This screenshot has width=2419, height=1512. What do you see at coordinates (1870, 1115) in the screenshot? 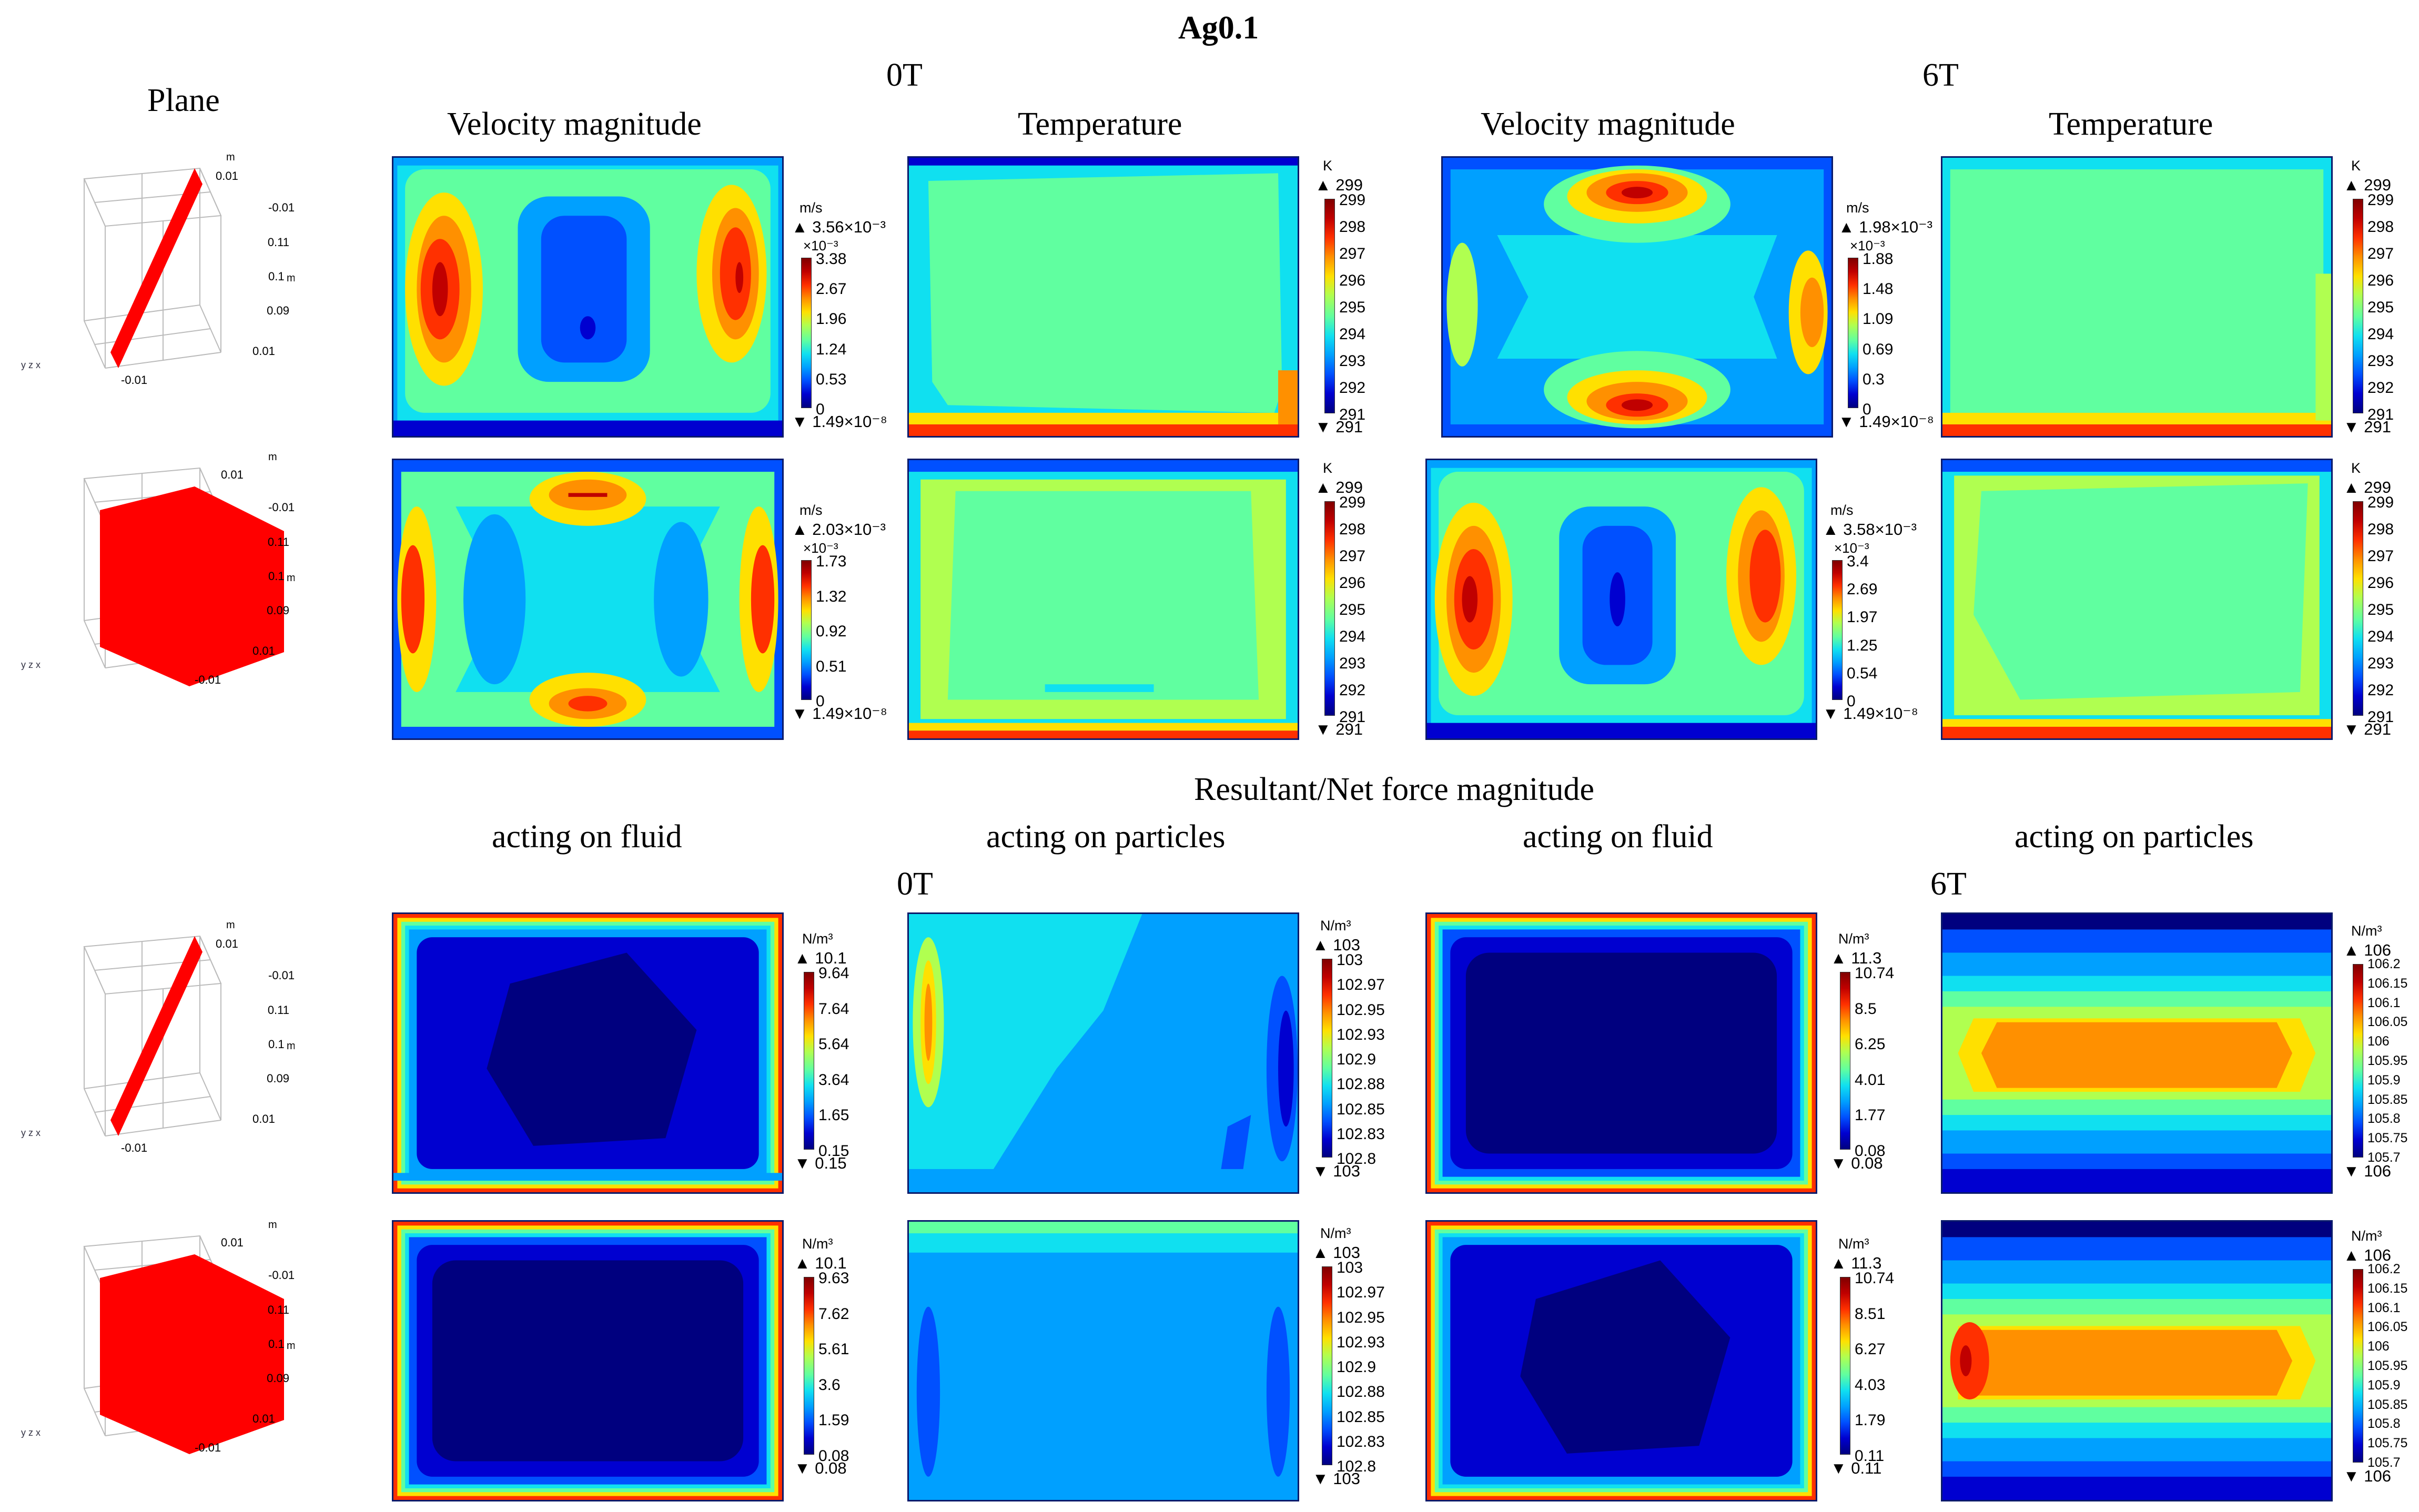
I see `legend-tick: 1.77` at bounding box center [1870, 1115].